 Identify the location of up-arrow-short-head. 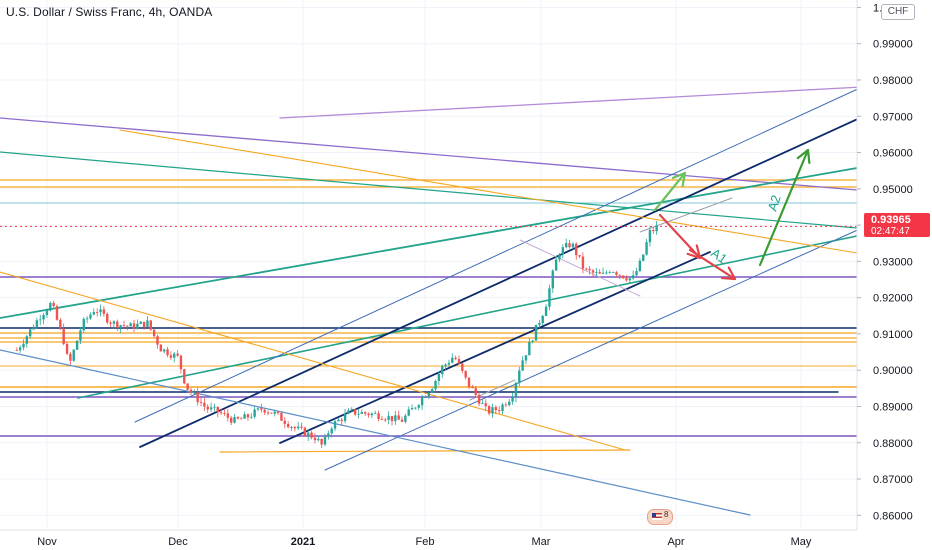
(679, 179).